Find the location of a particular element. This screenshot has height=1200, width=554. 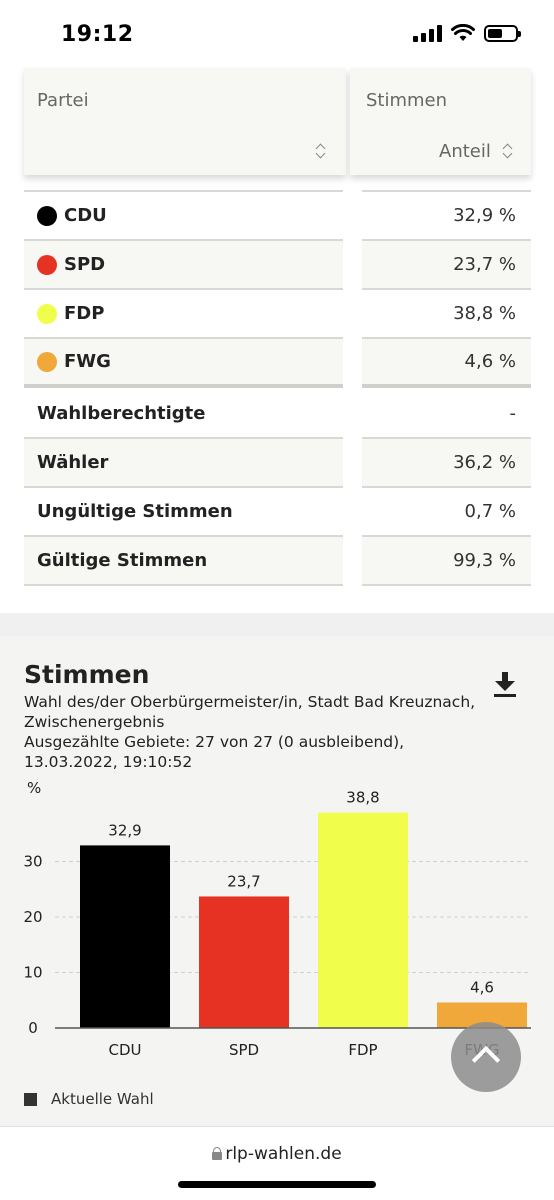

column-header-votes-label: Stimmen is located at coordinates (407, 100).